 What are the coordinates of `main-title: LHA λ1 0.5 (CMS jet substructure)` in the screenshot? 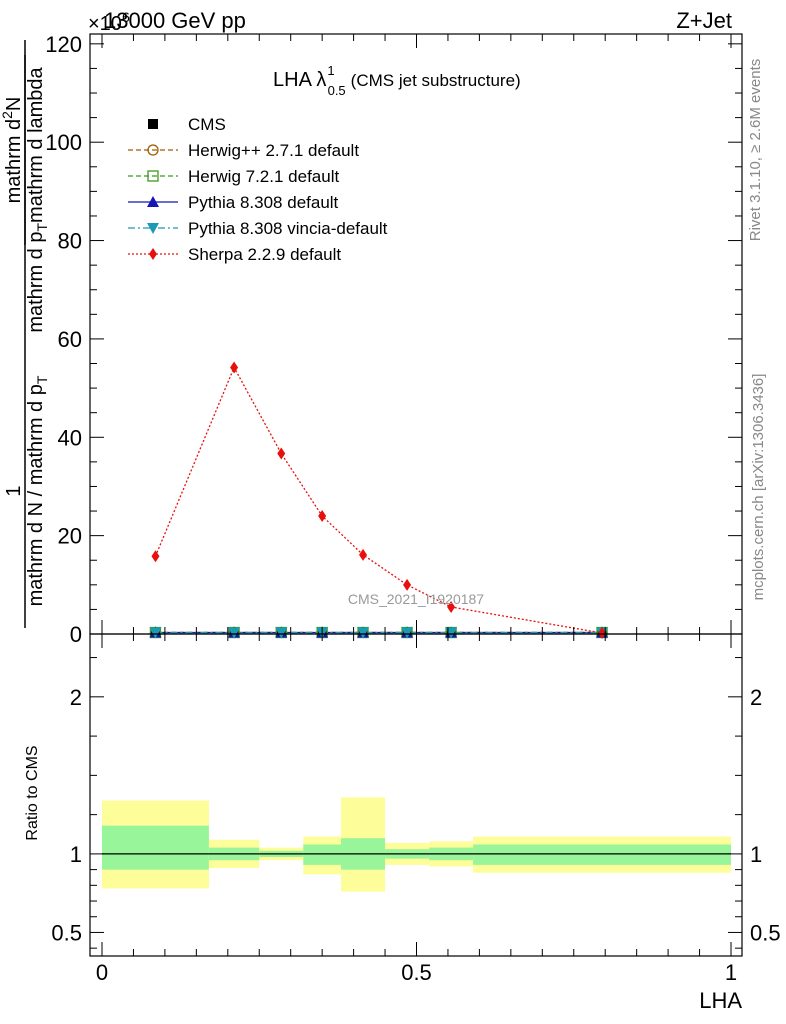 It's located at (397, 80).